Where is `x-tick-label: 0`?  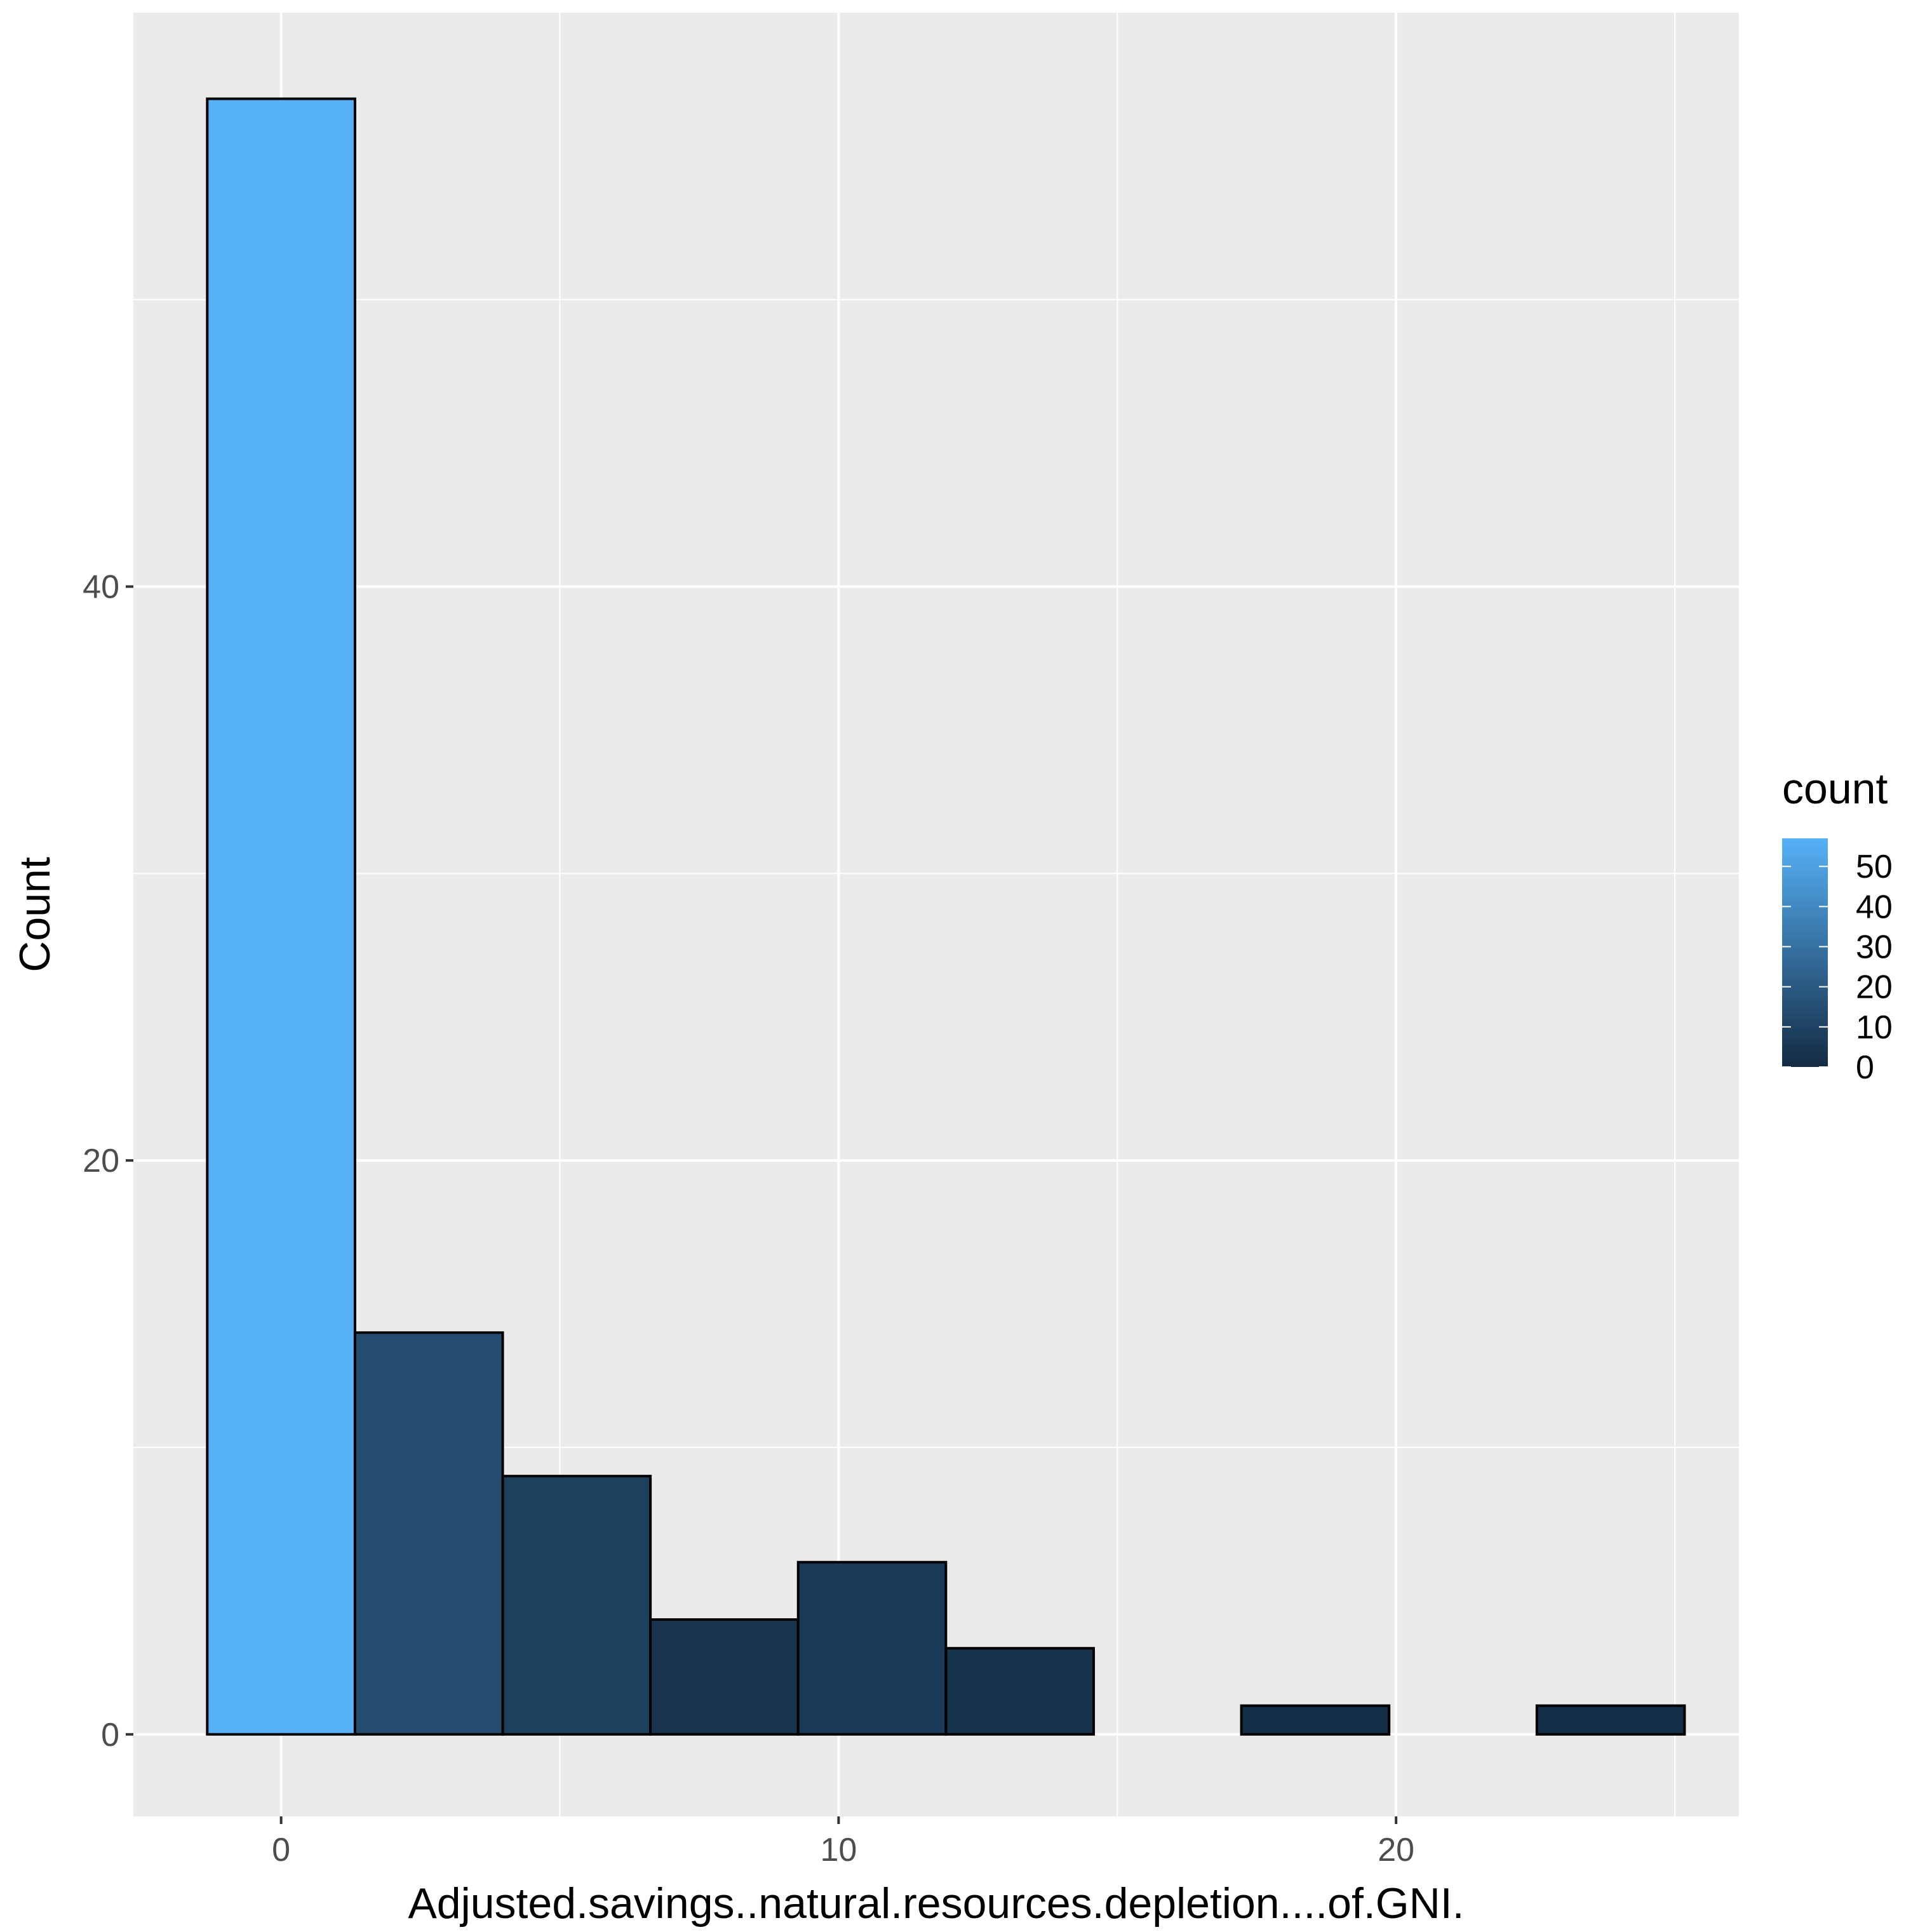 x-tick-label: 0 is located at coordinates (281, 1850).